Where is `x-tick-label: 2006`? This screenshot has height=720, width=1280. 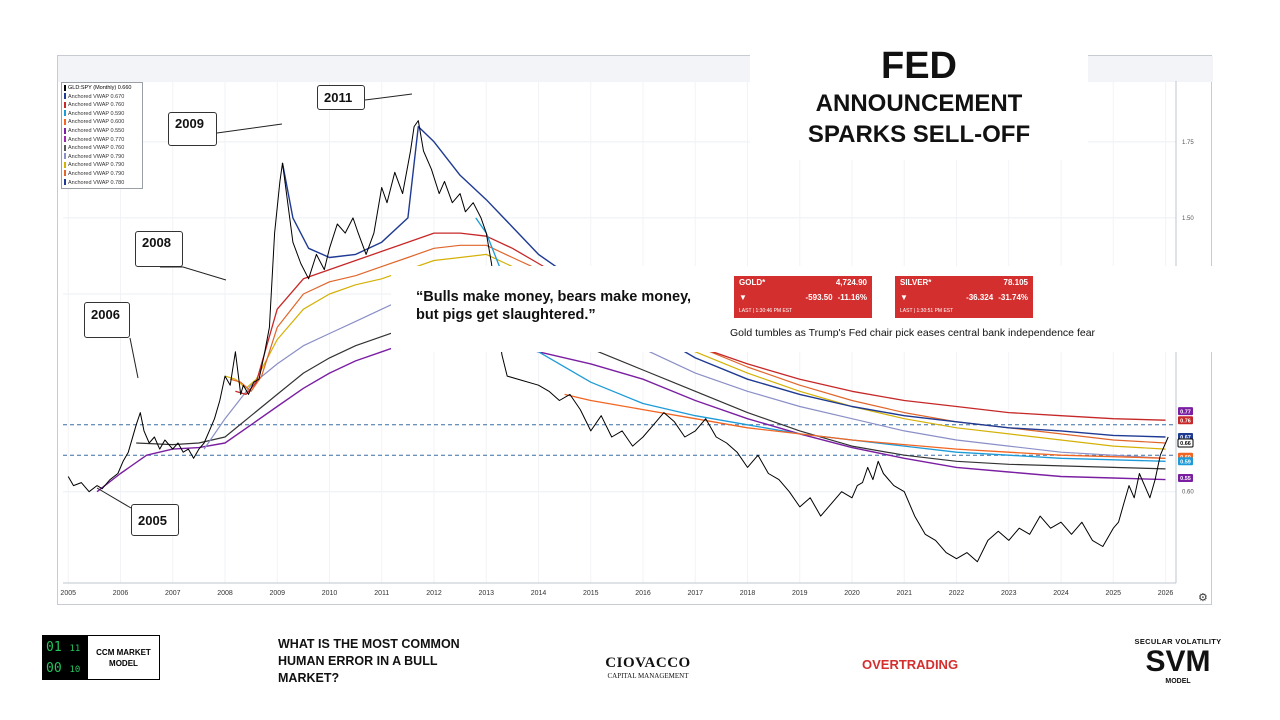
x-tick-label: 2006 is located at coordinates (121, 593).